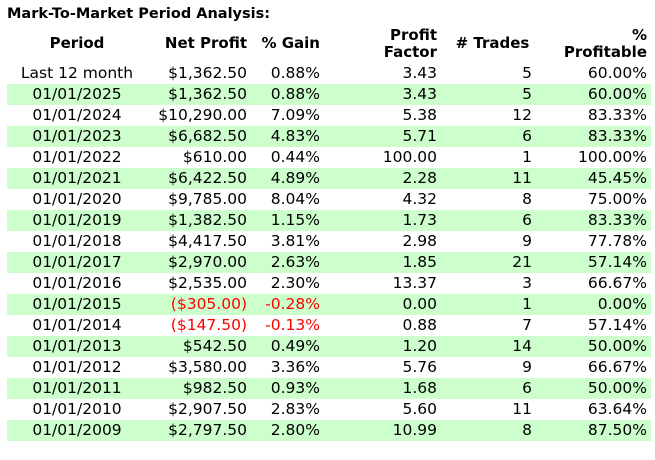  I want to click on cell-pct-profitable: 77.78%, so click(617, 241).